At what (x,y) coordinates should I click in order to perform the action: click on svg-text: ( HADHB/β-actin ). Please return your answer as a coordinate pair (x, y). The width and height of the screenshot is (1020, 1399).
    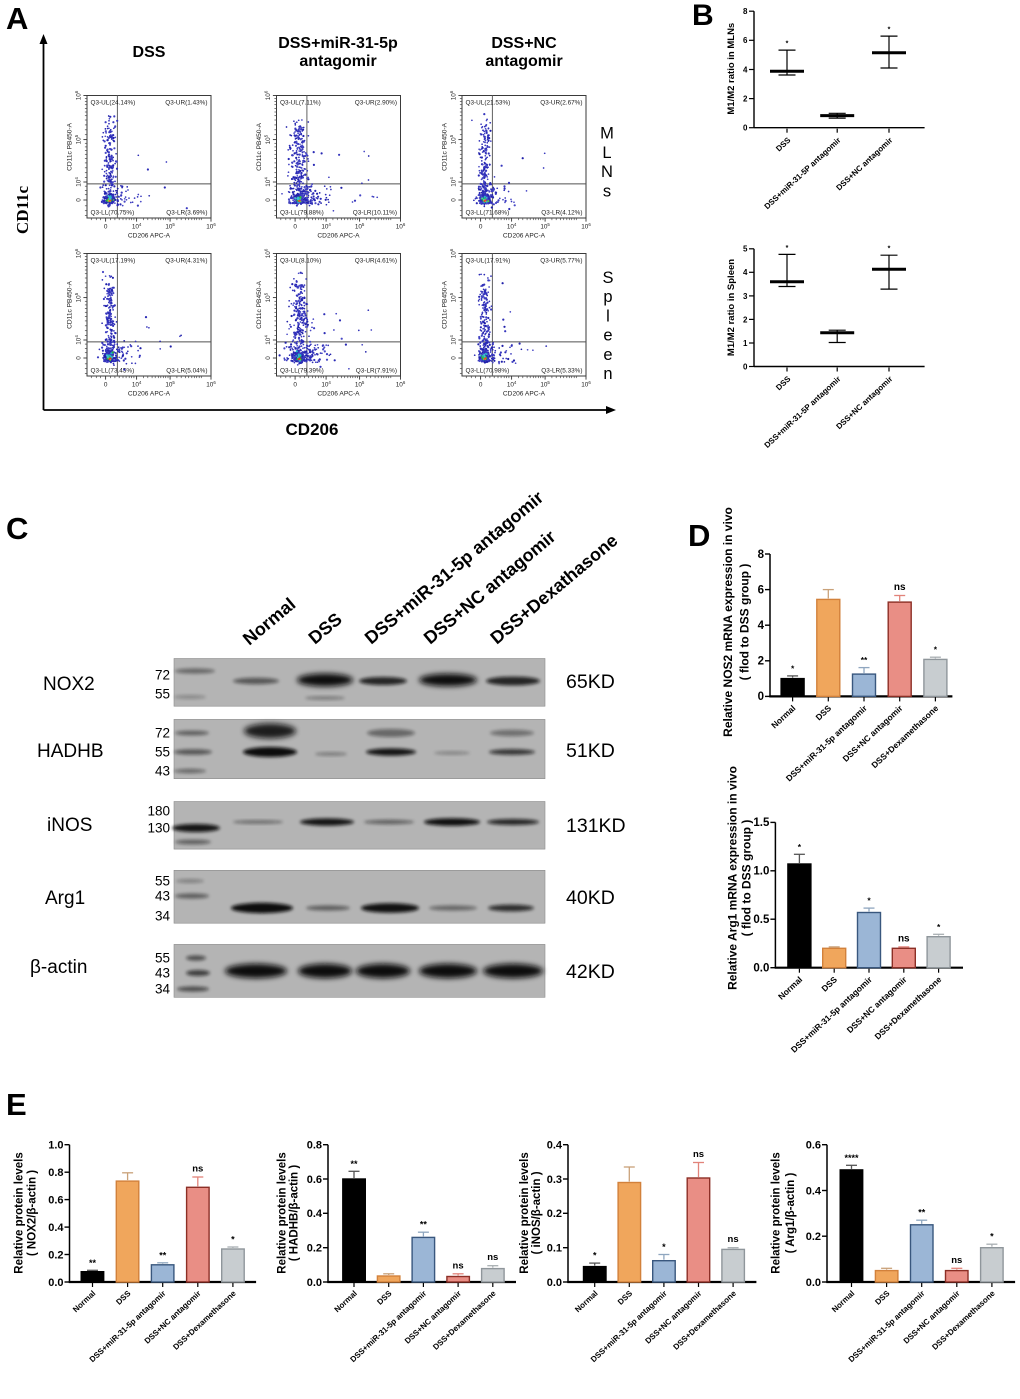
    Looking at the image, I should click on (294, 1213).